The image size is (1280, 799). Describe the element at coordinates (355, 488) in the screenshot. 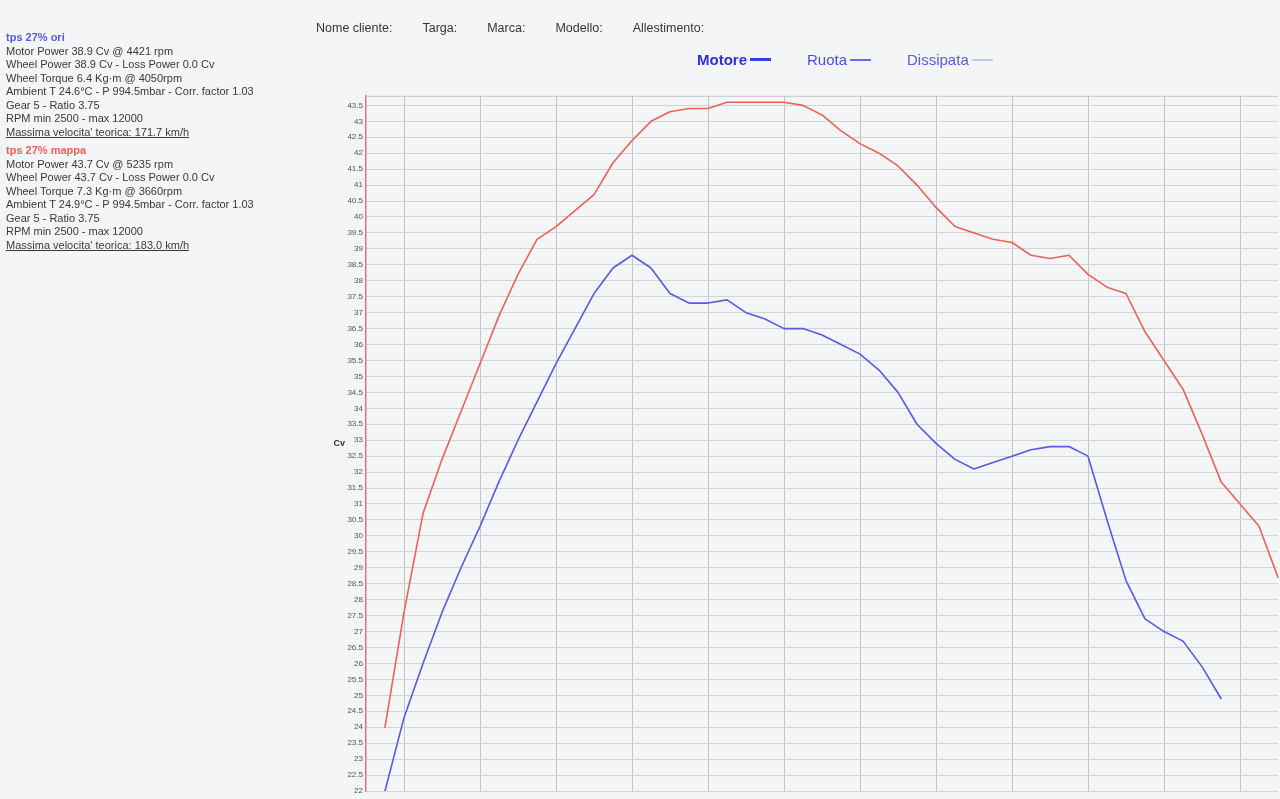

I see `y-tick-label: 31.5` at that location.